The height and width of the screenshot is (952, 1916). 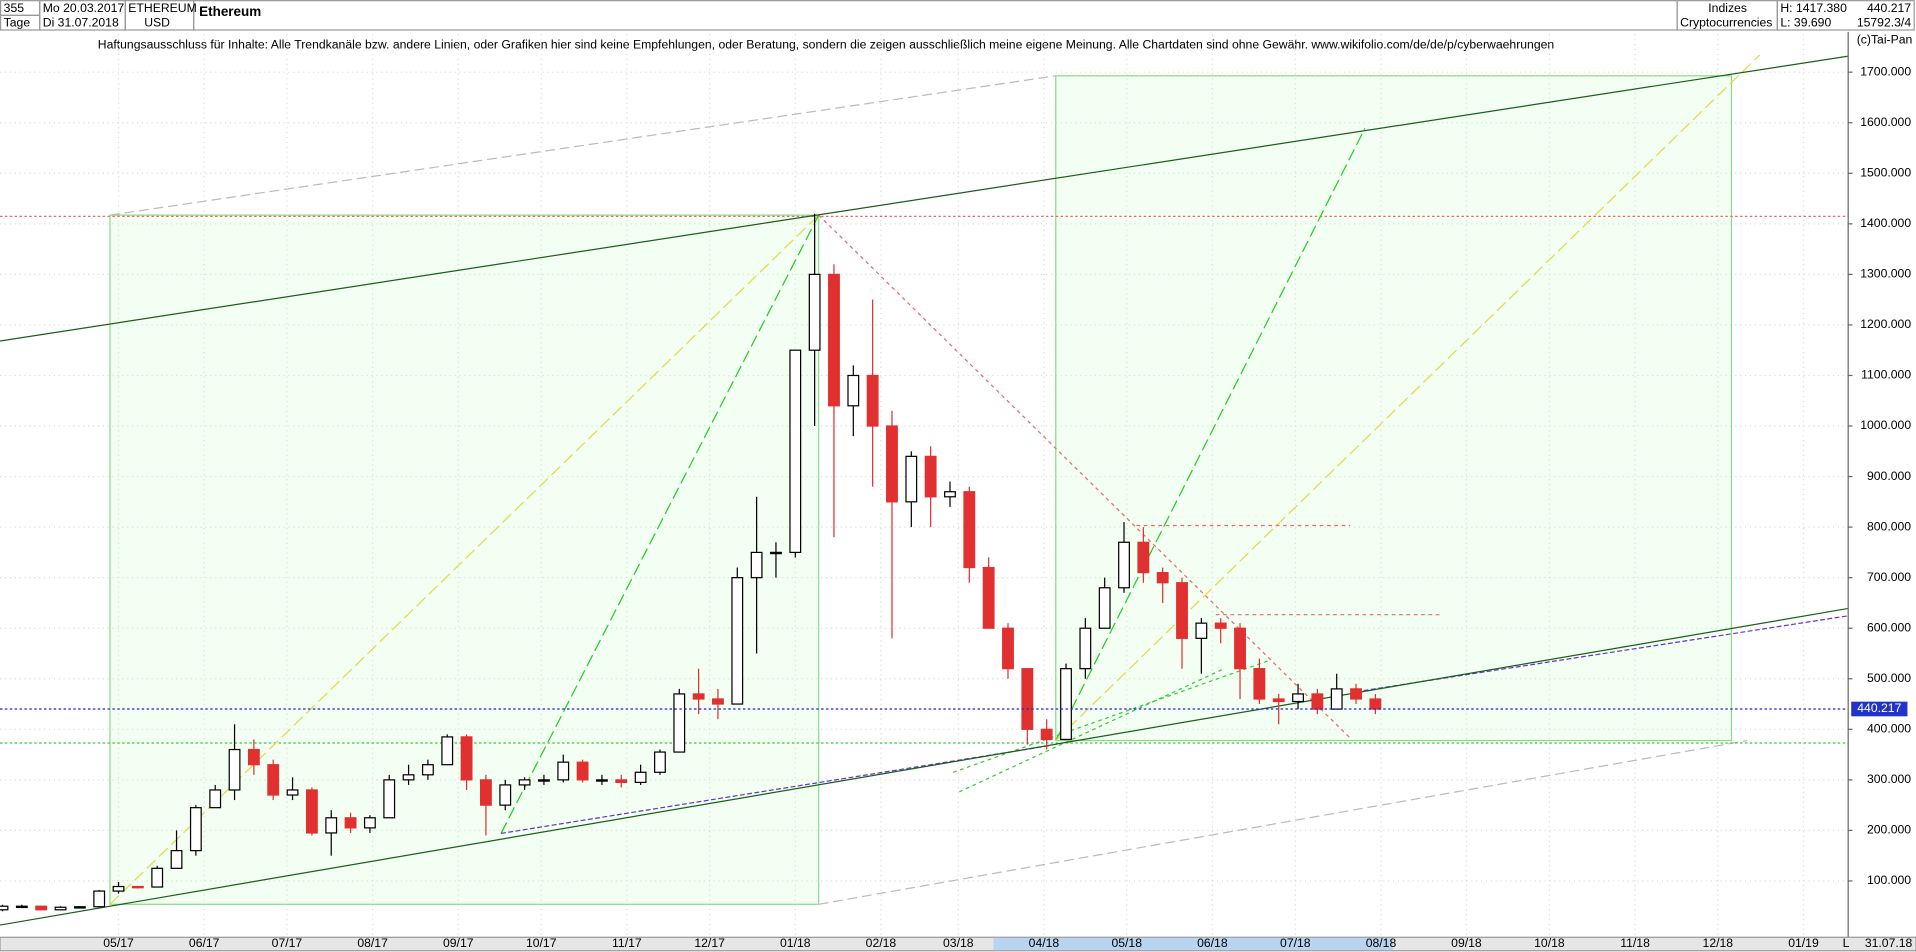 I want to click on y-tick-label: 1600.000, so click(x=1885, y=122).